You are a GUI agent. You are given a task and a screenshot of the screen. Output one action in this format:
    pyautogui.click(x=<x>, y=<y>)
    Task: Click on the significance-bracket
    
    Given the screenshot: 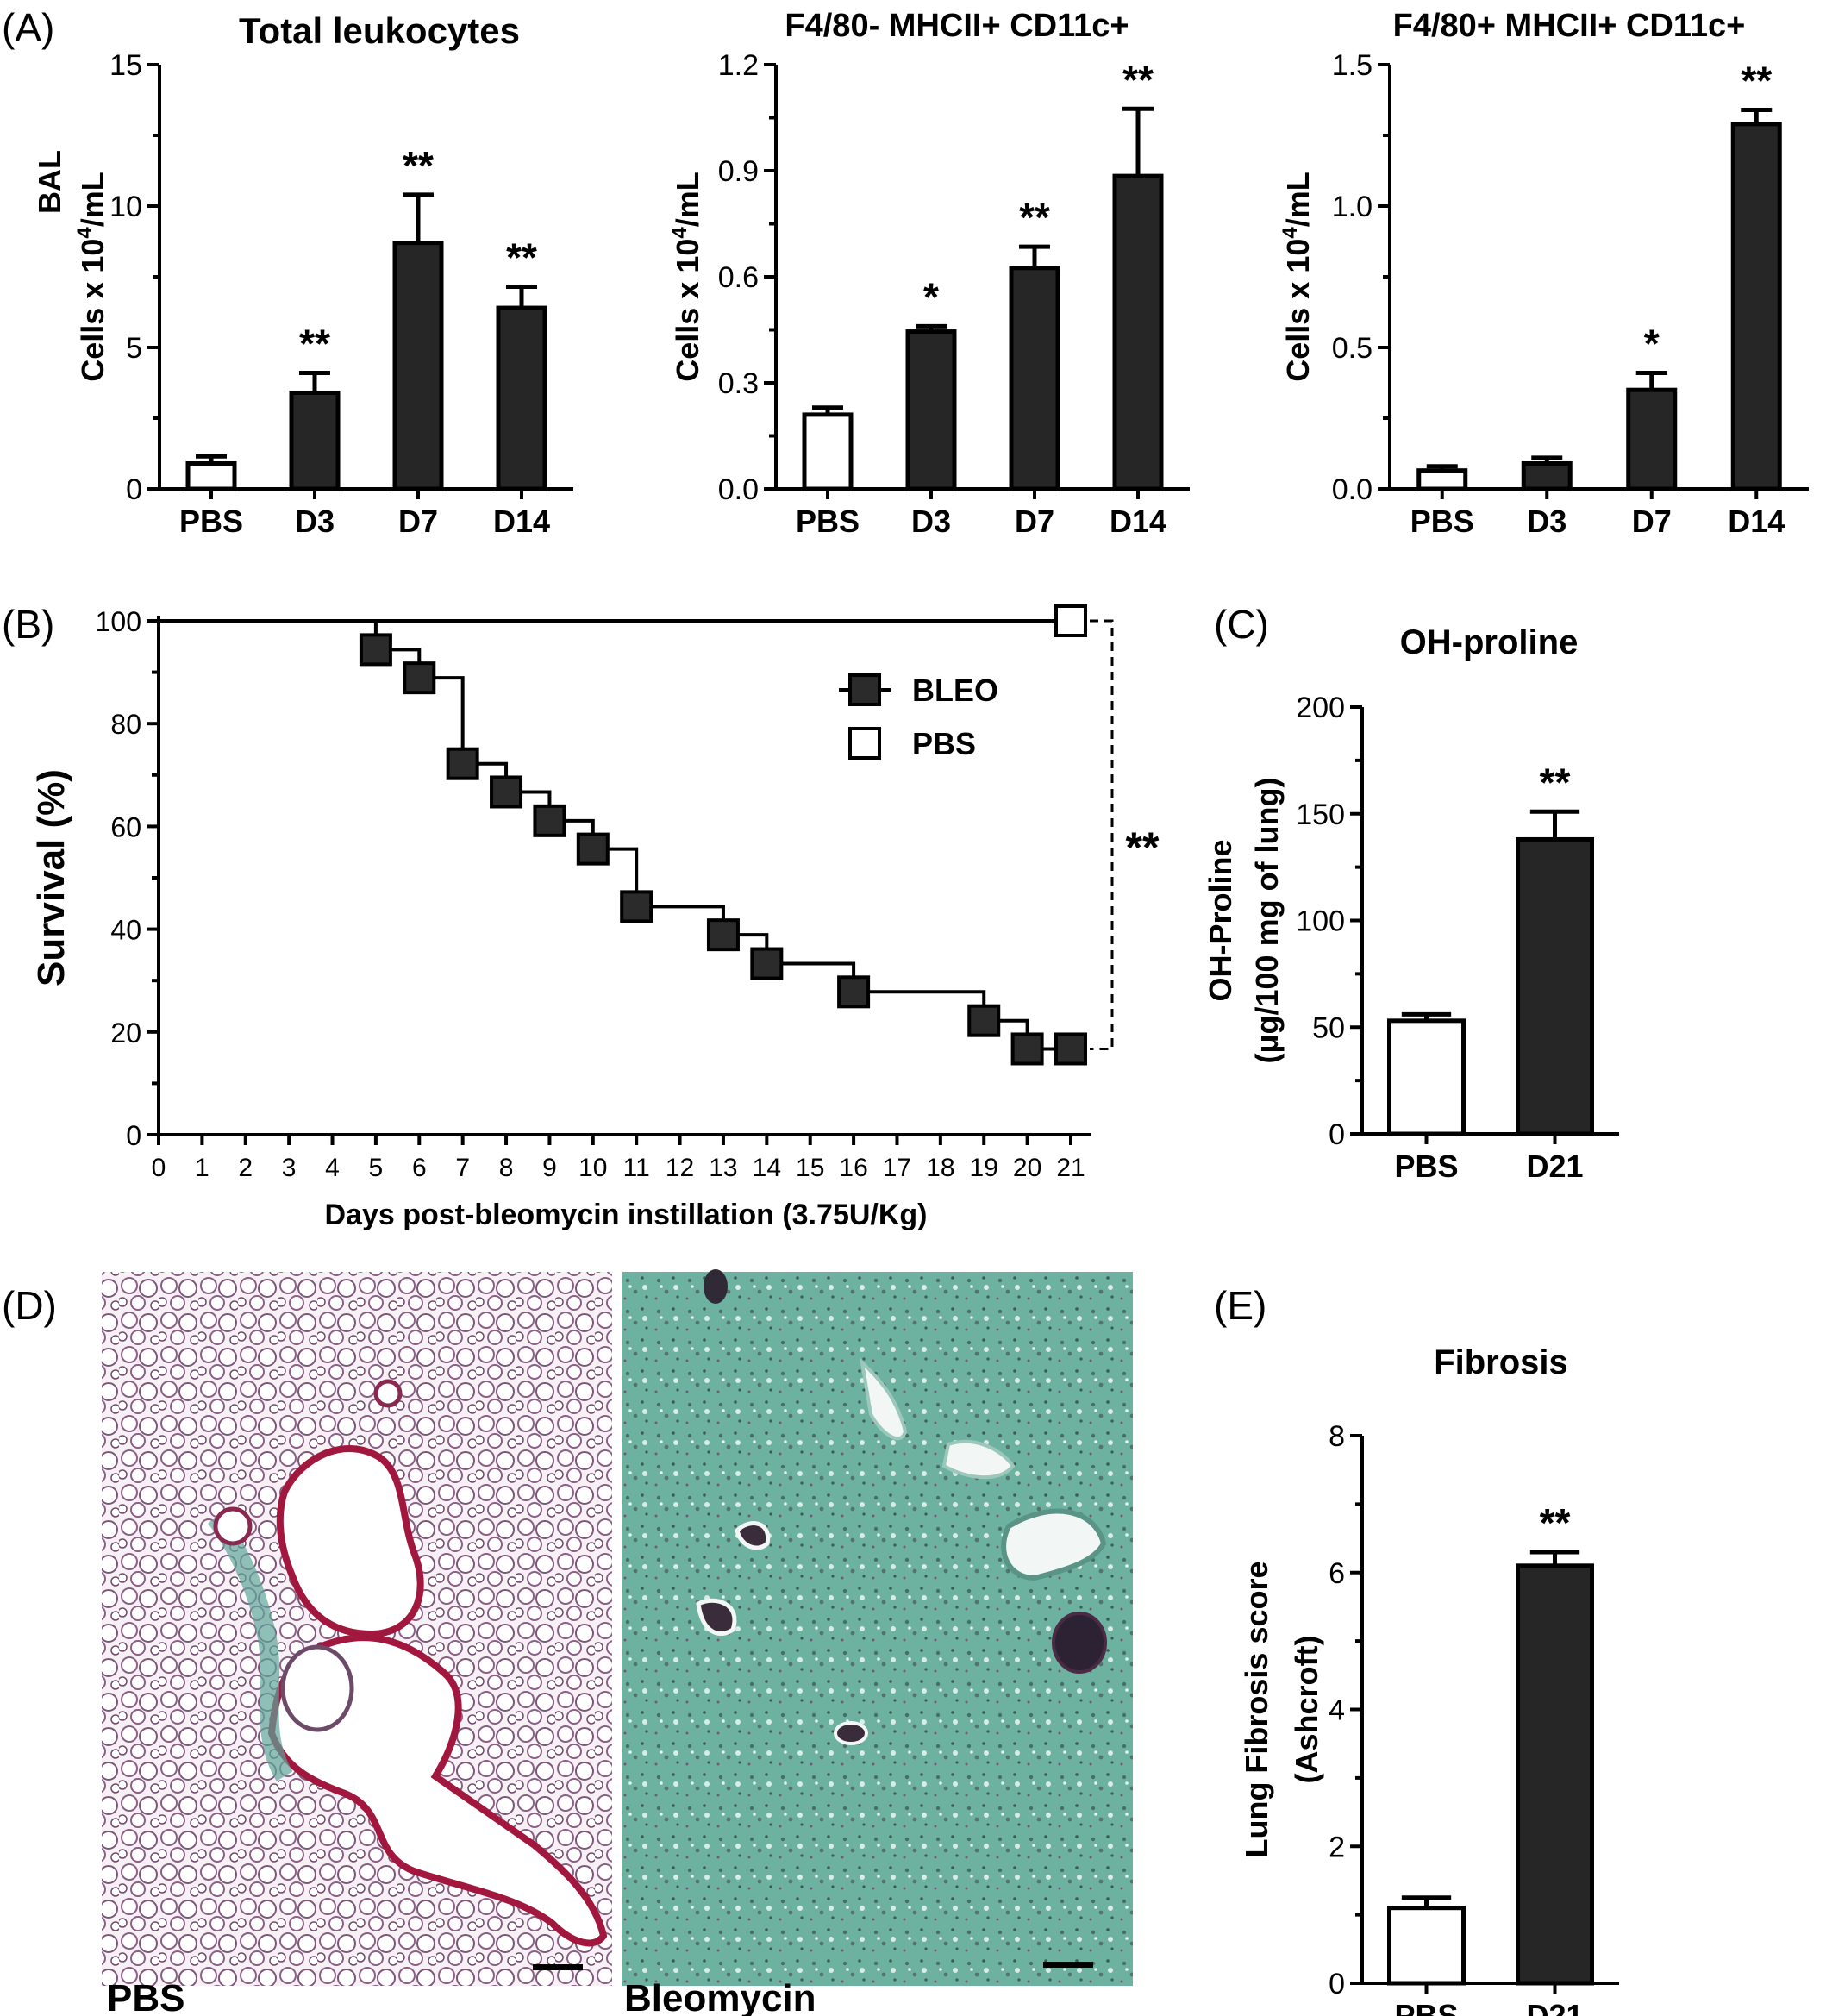 What is the action you would take?
    pyautogui.click(x=1102, y=835)
    